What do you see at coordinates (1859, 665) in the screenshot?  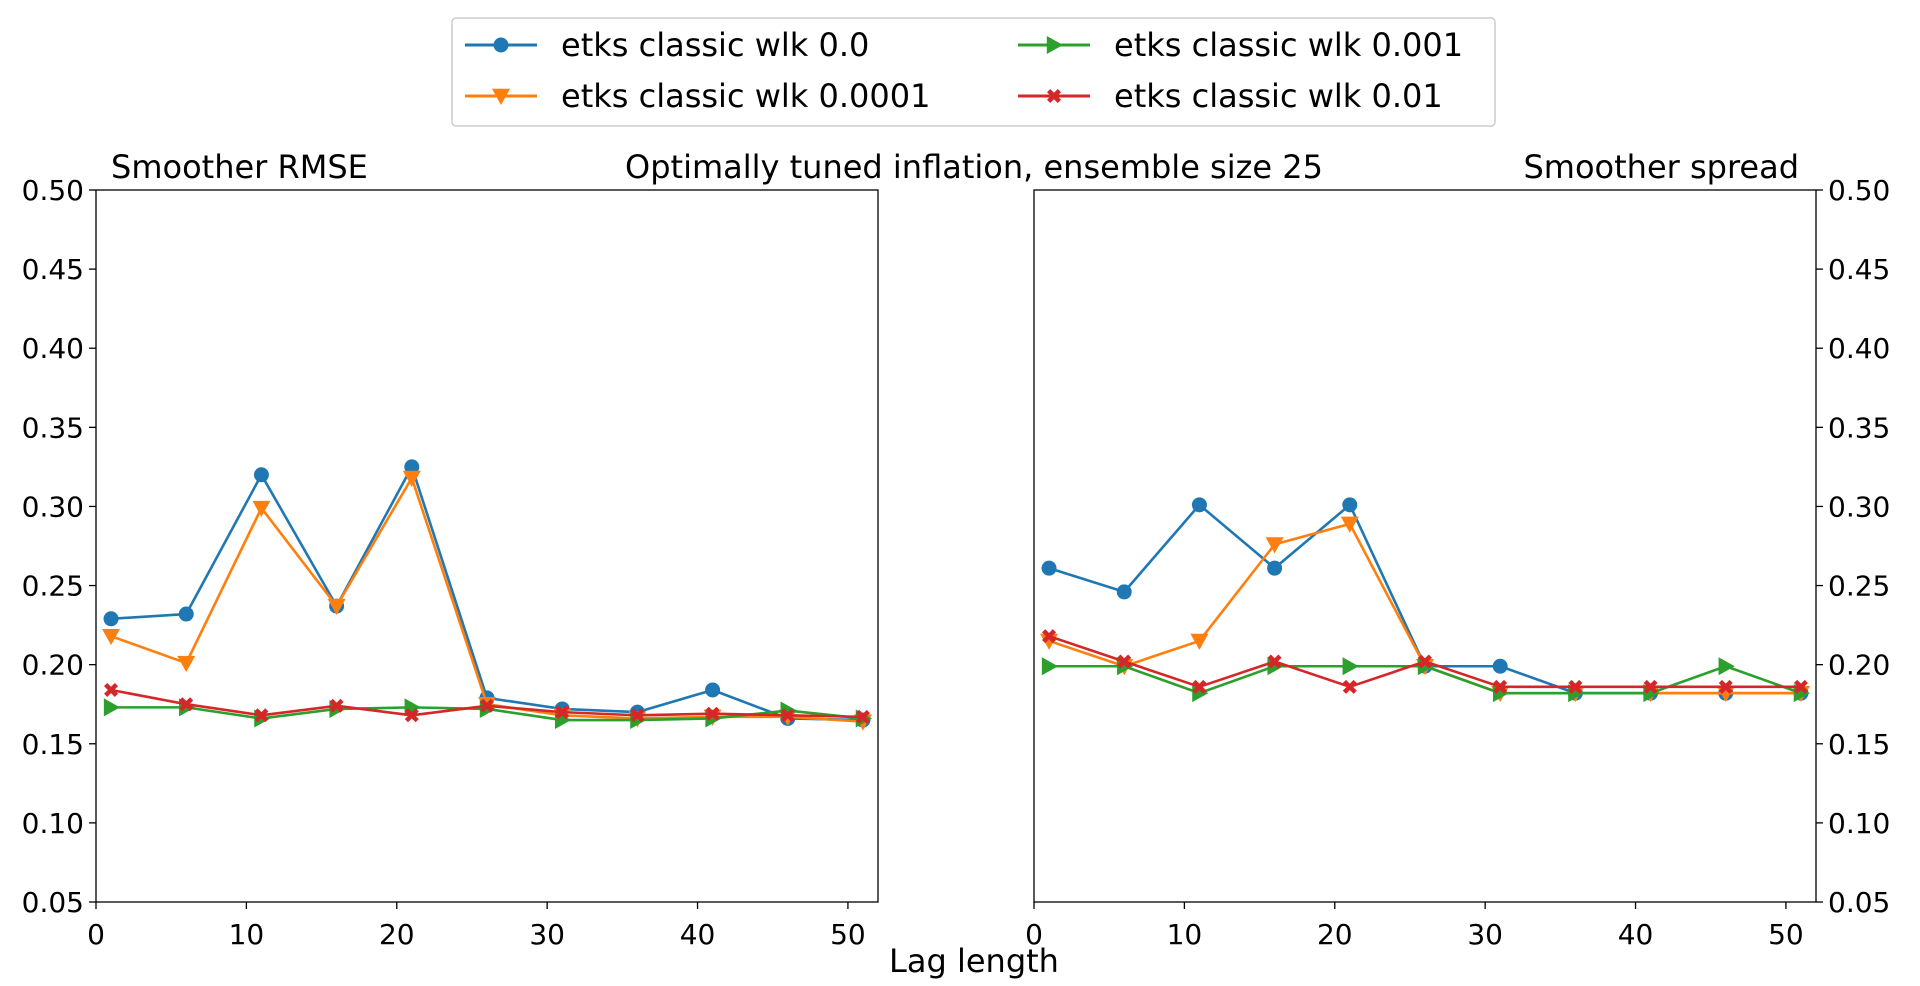 I see `y-tick-label: 0.20` at bounding box center [1859, 665].